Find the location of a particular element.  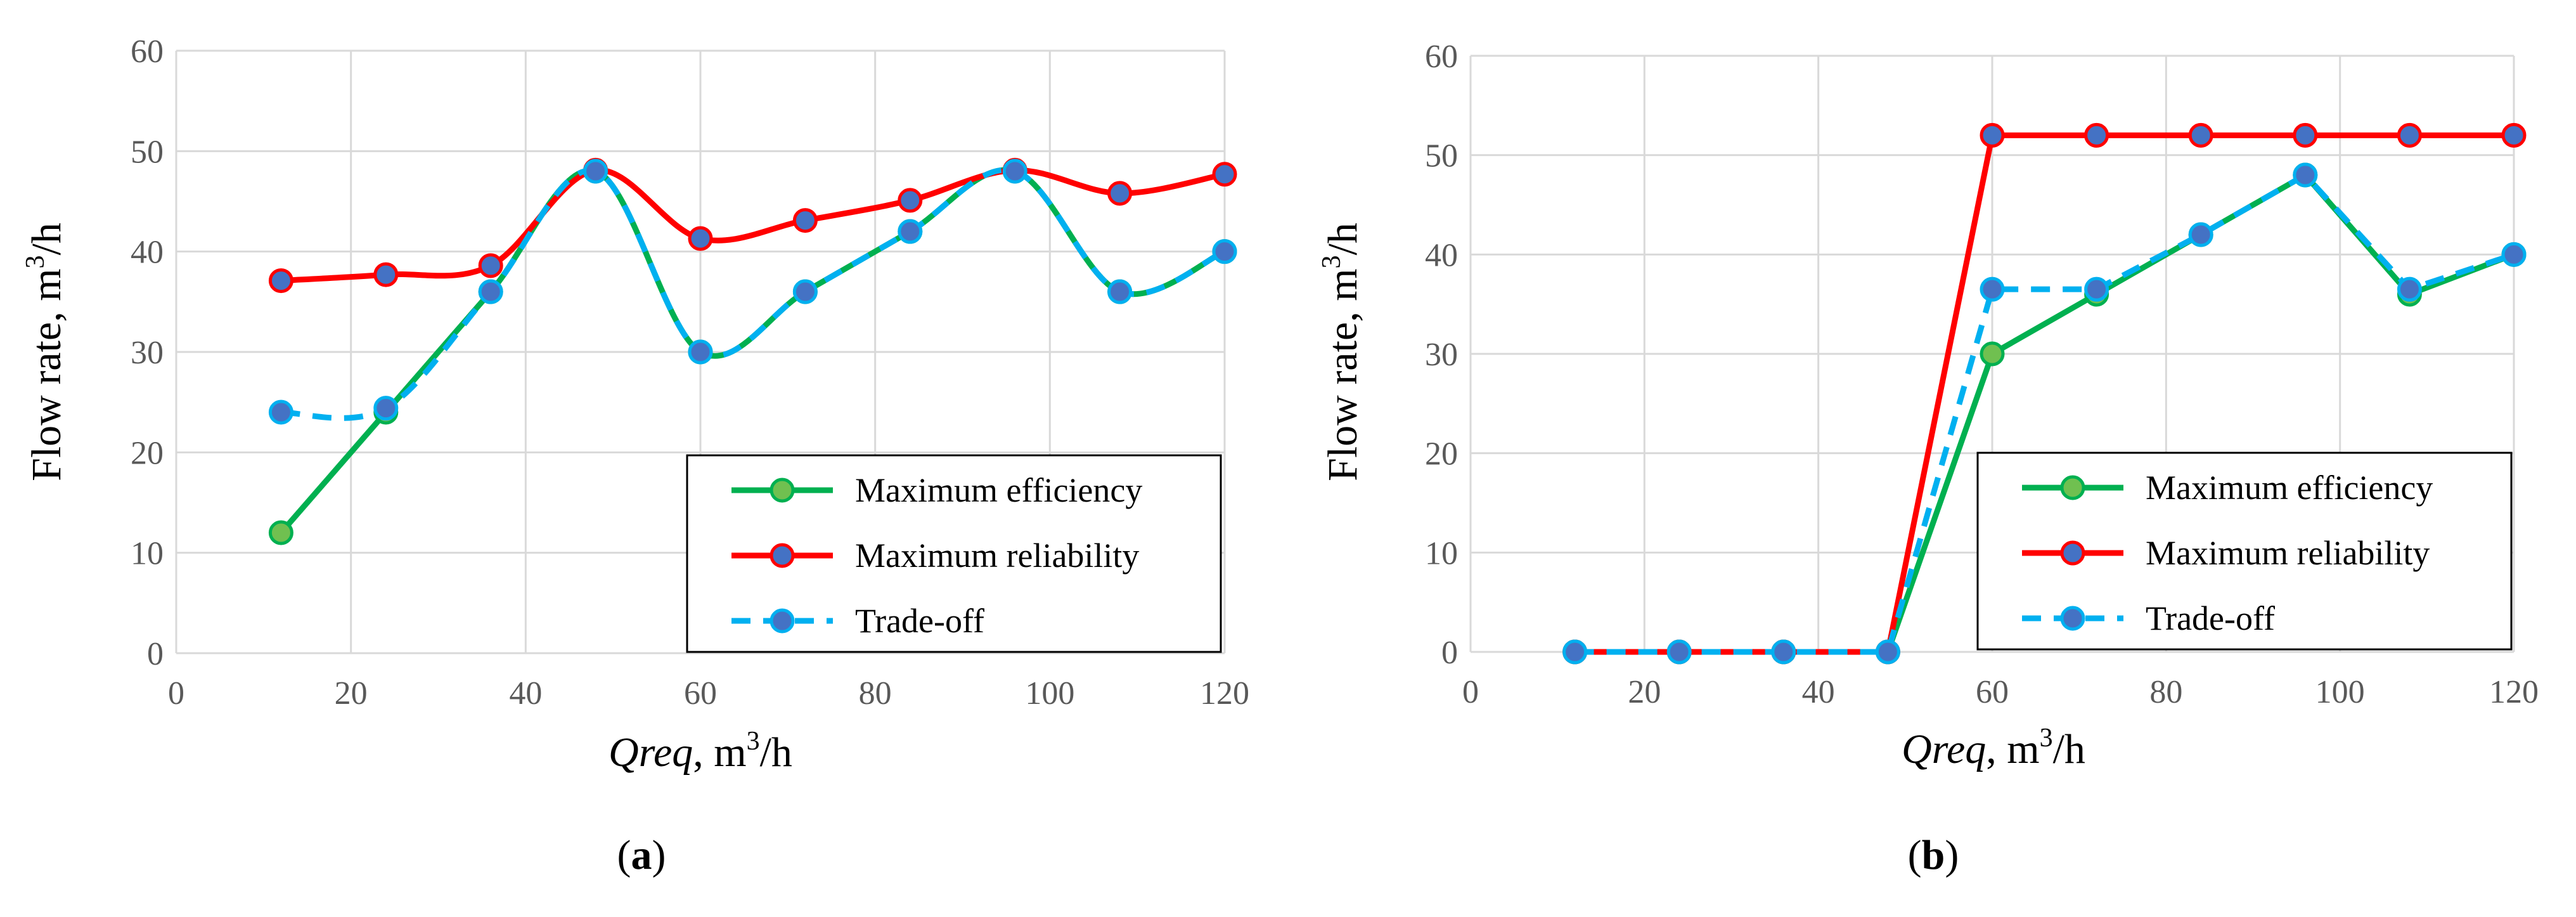

x-axis-title-main: Qreq is located at coordinates (1944, 749).